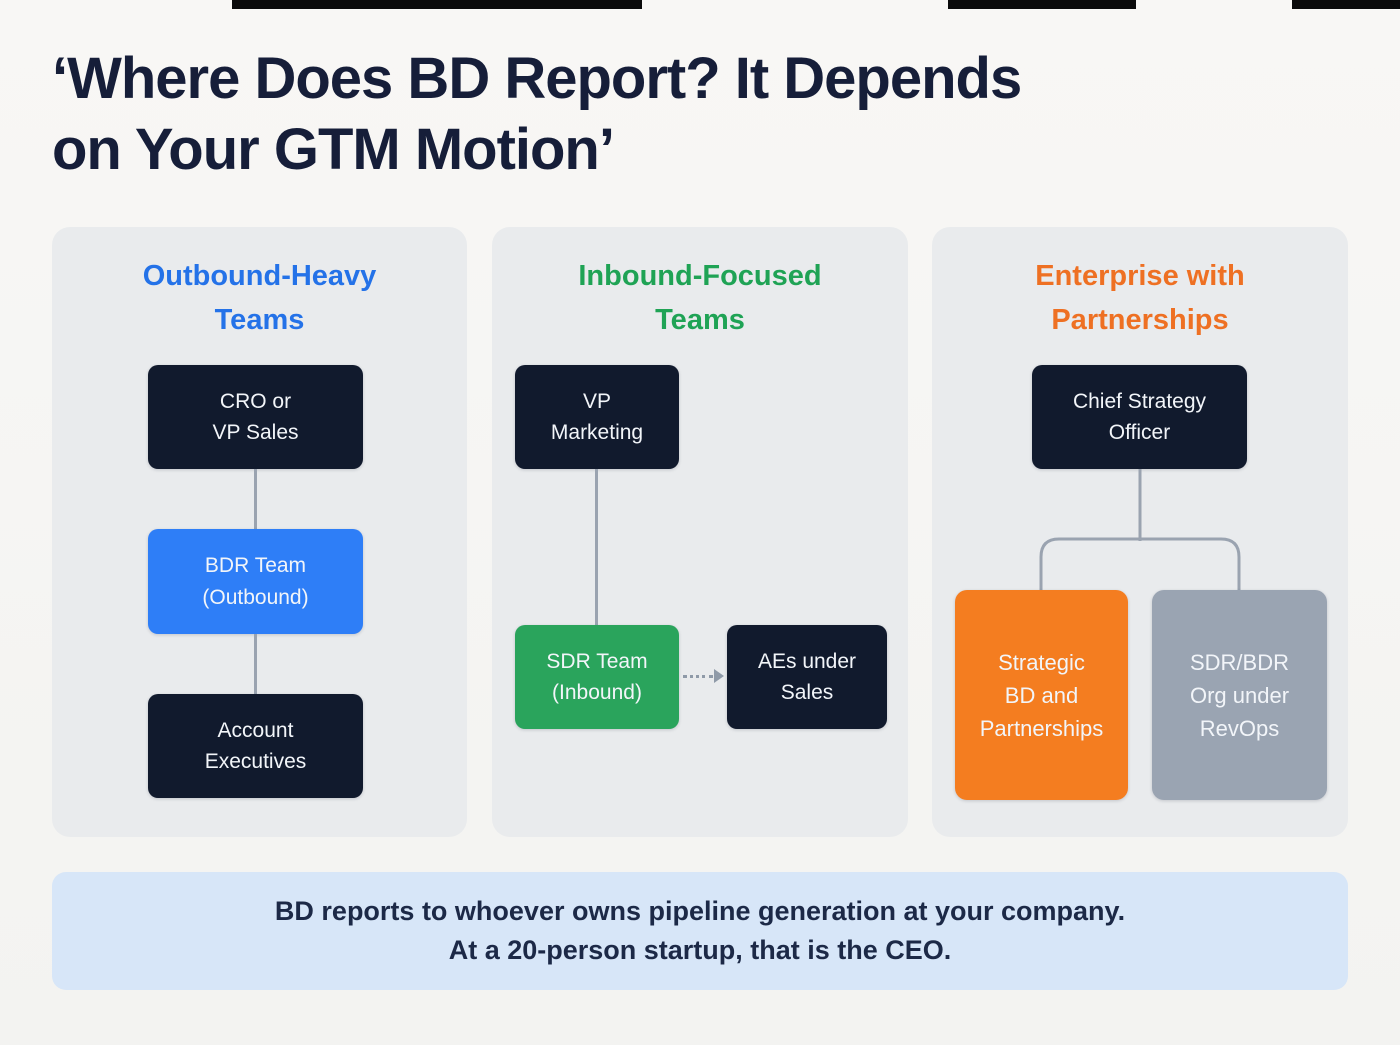  What do you see at coordinates (1041, 695) in the screenshot?
I see `box-strategic-bd-partnerships: Strategic BD and Partnerships` at bounding box center [1041, 695].